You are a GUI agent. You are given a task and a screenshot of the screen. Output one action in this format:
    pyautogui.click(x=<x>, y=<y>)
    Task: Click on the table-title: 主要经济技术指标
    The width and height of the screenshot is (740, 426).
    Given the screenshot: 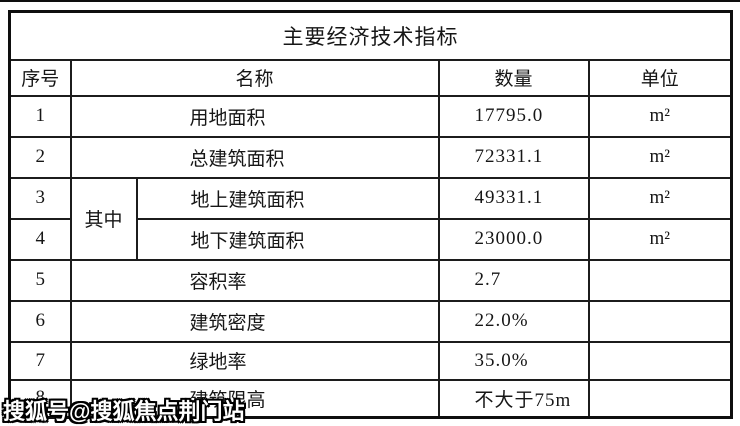 What is the action you would take?
    pyautogui.click(x=370, y=35)
    